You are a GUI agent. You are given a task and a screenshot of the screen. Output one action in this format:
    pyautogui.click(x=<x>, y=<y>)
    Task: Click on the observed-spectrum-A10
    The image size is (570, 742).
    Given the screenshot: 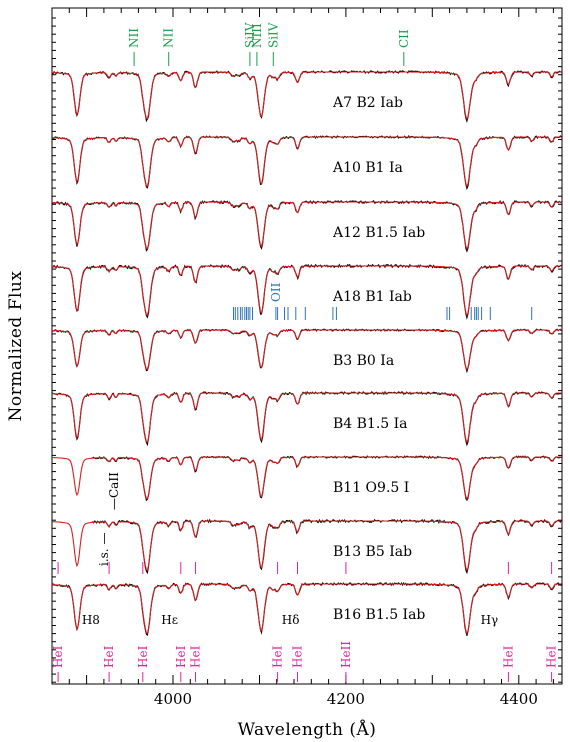 What is the action you would take?
    pyautogui.click(x=306, y=162)
    